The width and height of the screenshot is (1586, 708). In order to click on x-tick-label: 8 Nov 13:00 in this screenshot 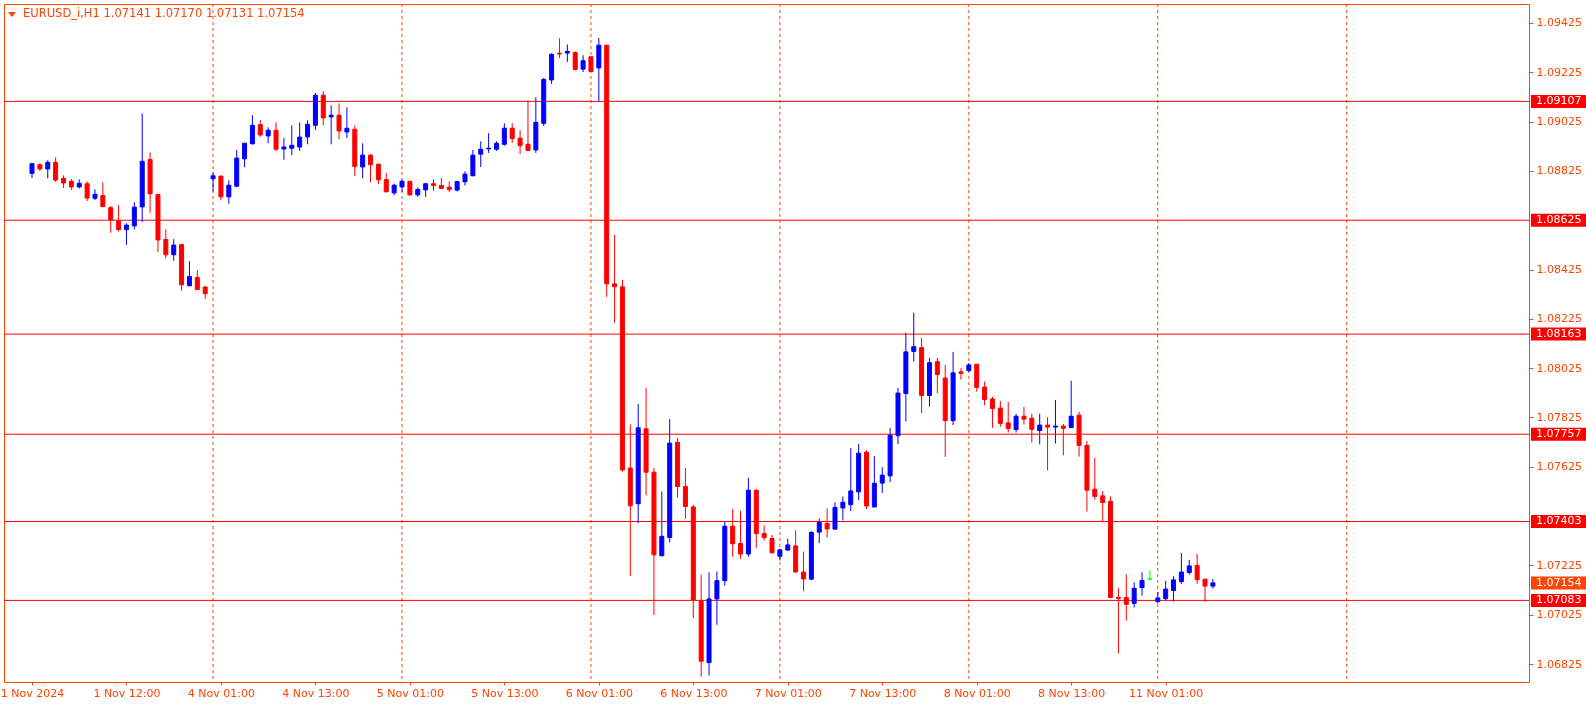, I will do `click(1072, 693)`.